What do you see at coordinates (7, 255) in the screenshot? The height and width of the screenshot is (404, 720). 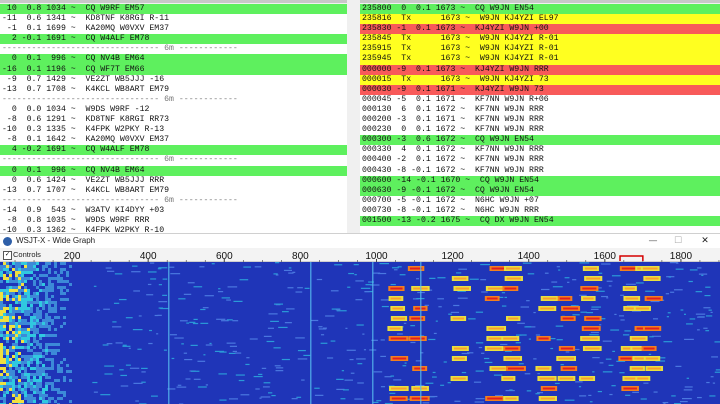 I see `controls-checkbox: ✓` at bounding box center [7, 255].